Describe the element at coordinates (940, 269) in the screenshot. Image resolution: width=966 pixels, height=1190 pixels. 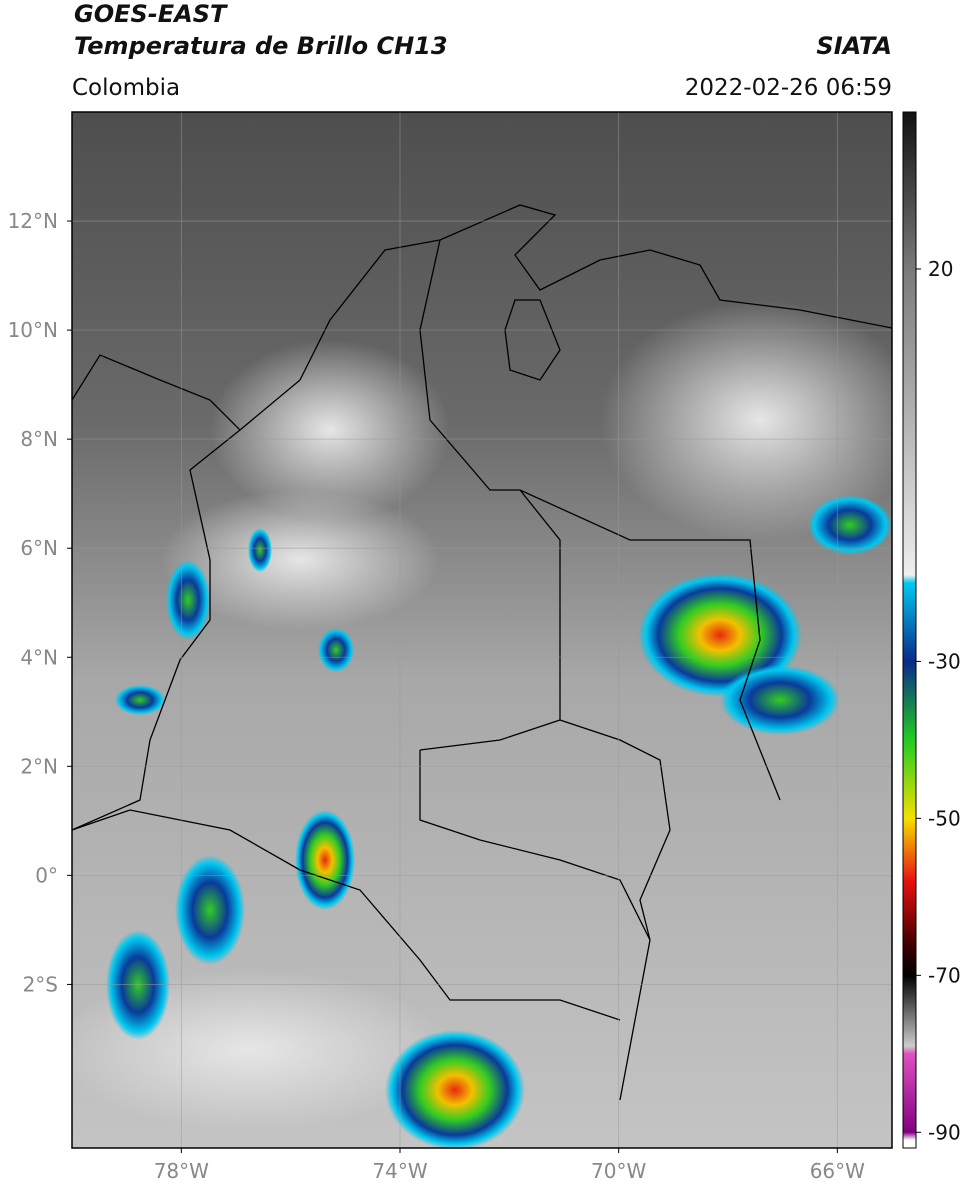
I see `colorbar-label: 20` at that location.